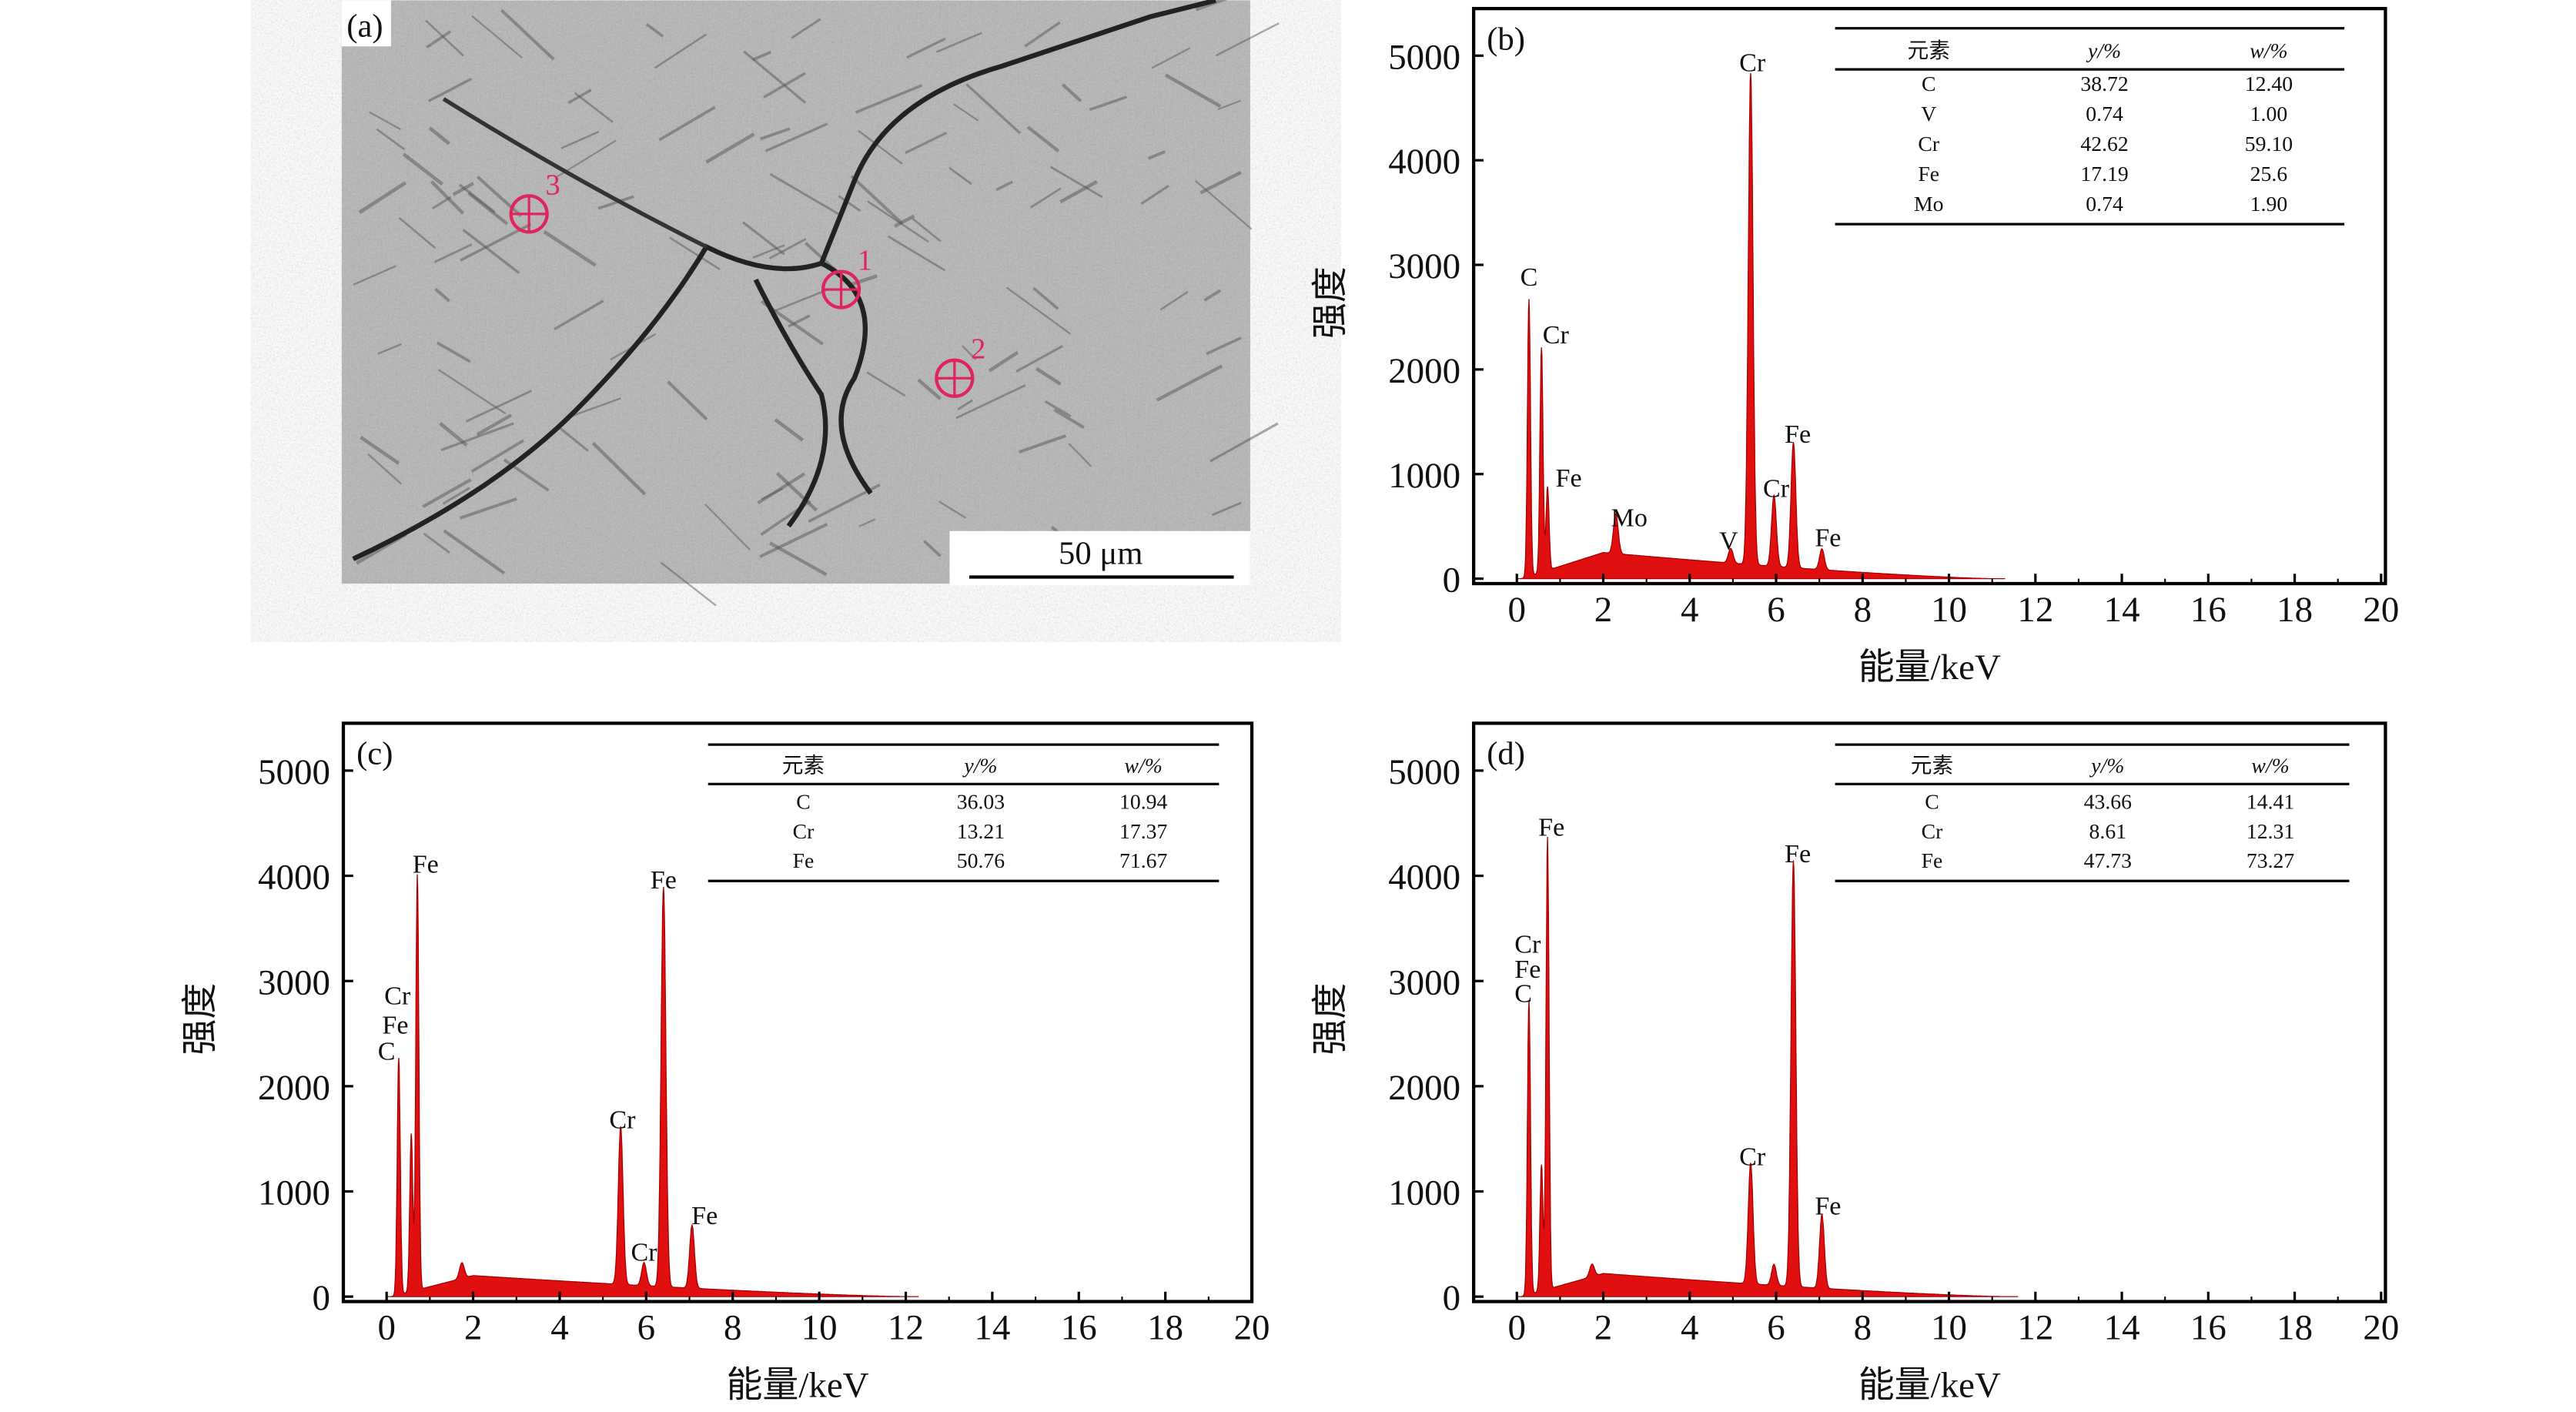 The image size is (2576, 1412). Describe the element at coordinates (1252, 1328) in the screenshot. I see `x-tick-label: 20` at that location.